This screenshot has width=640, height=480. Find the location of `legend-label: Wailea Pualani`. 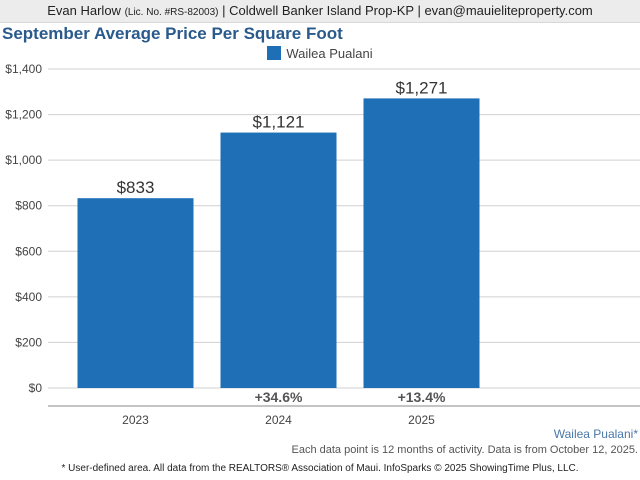

legend-label: Wailea Pualani is located at coordinates (329, 53).